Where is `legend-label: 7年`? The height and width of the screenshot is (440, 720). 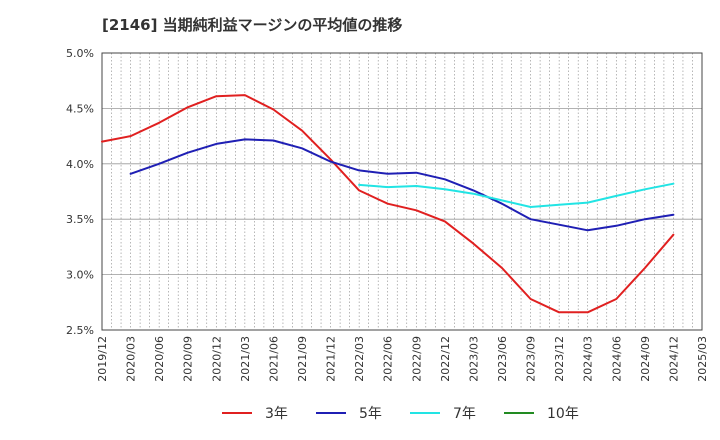
legend-label: 7年 is located at coordinates (464, 414).